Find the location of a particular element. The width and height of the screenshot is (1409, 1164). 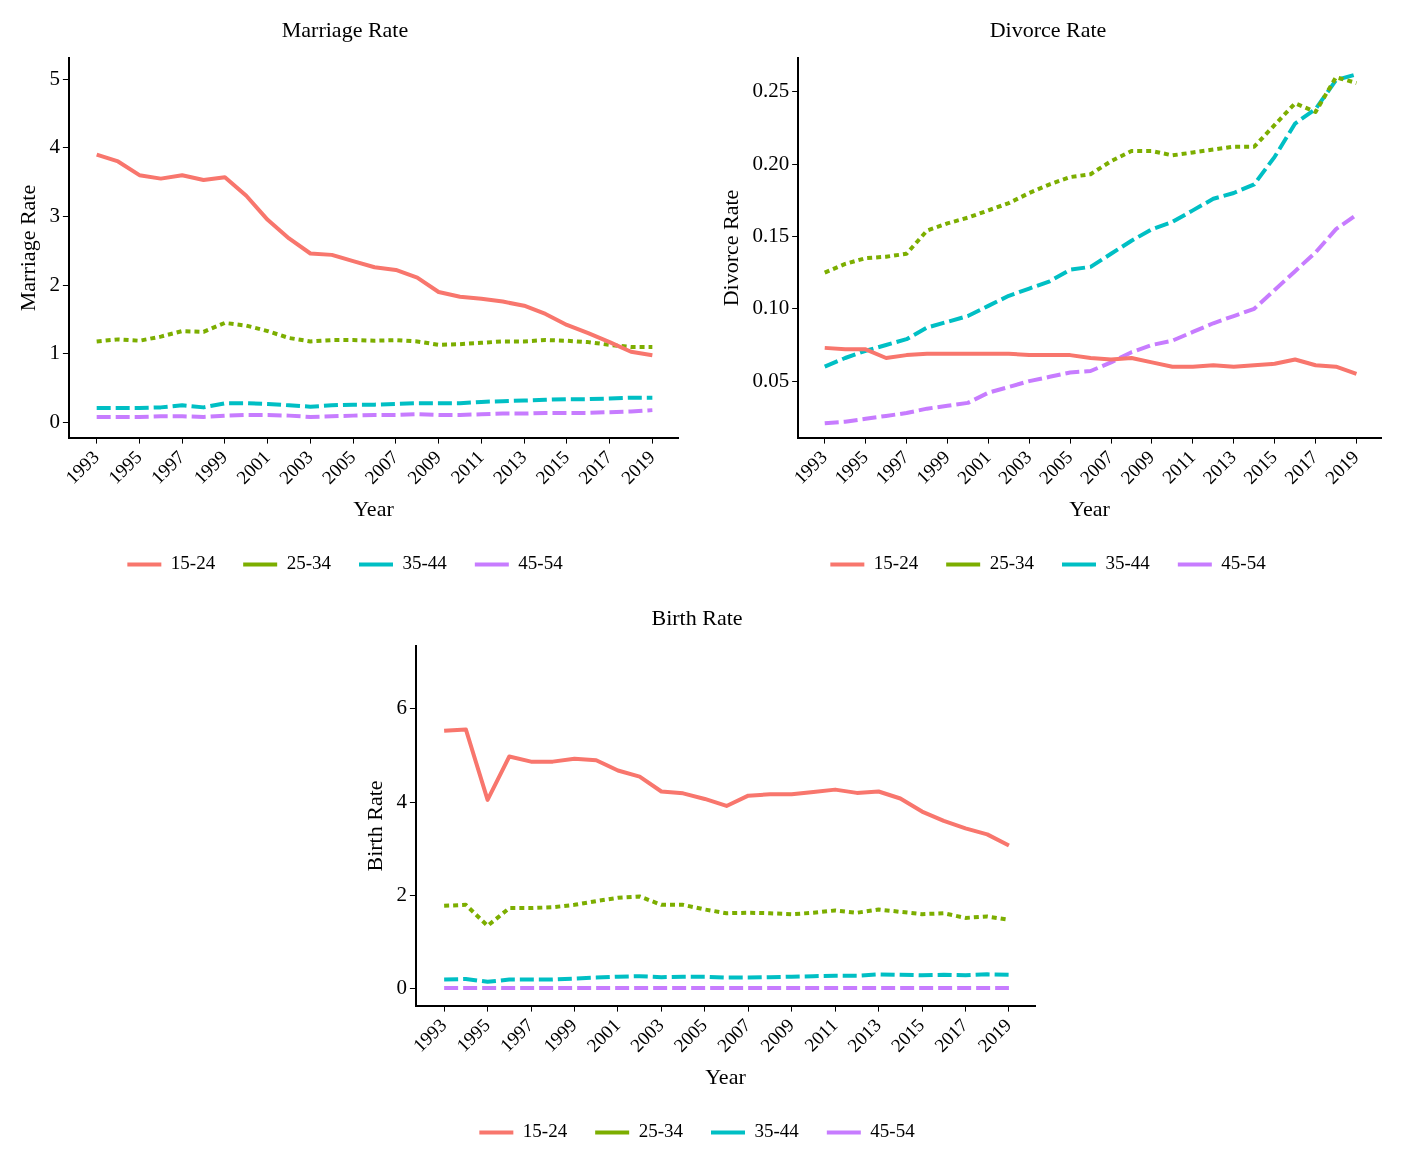

y-tick-label: 0.15 is located at coordinates (771, 234).